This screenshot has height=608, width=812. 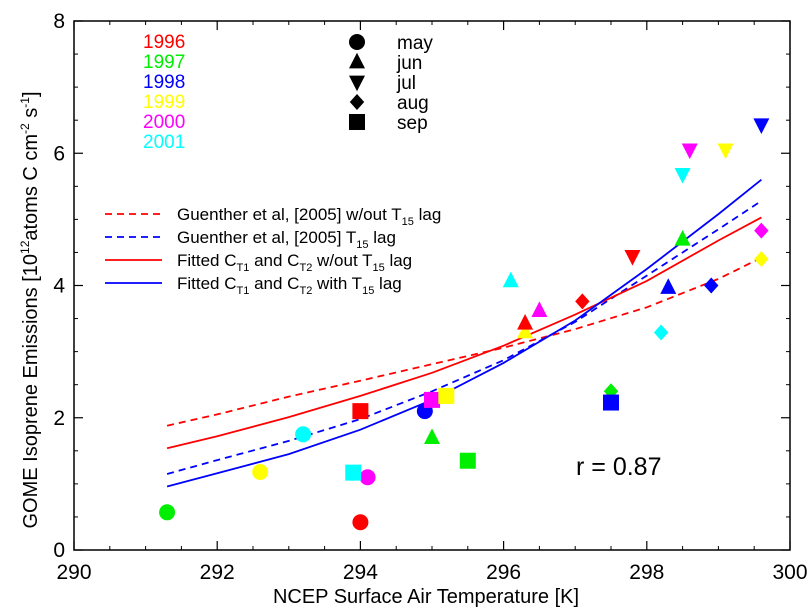 I want to click on month-legend-may: may, so click(x=415, y=43).